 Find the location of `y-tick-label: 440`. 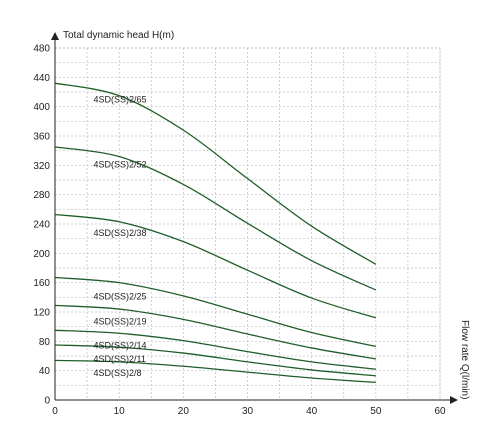

y-tick-label: 440 is located at coordinates (41, 78).